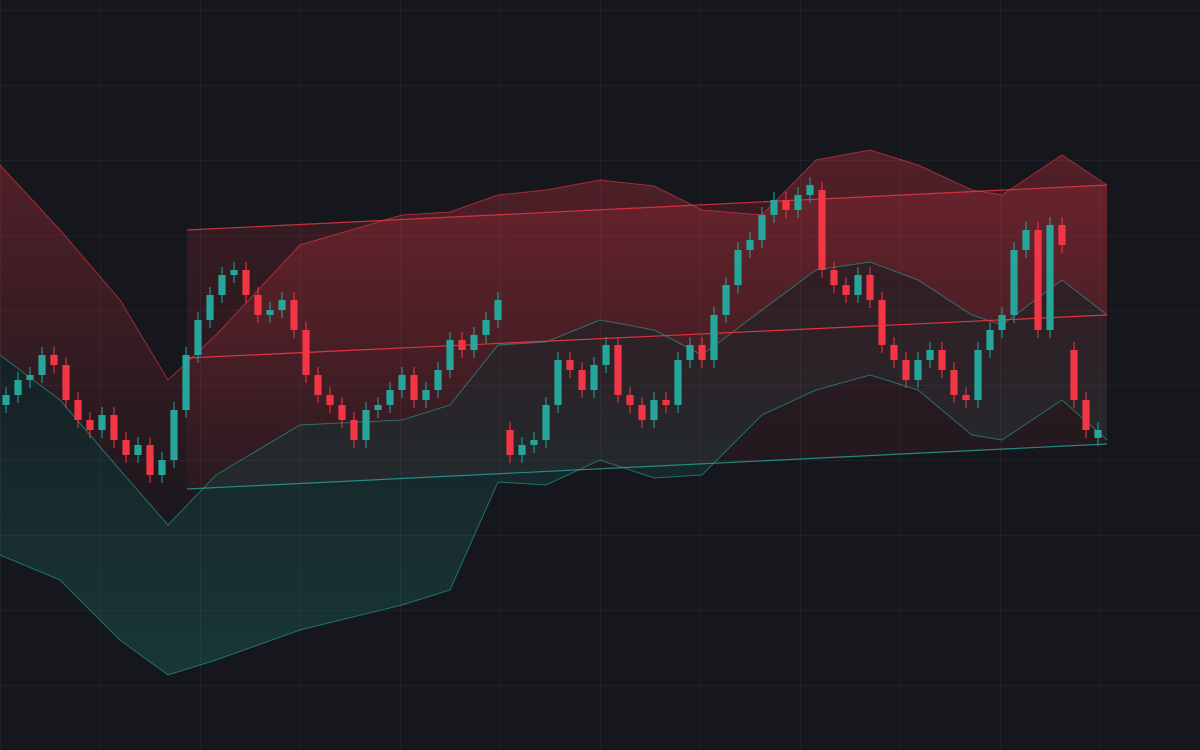 The image size is (1200, 750). Describe the element at coordinates (647, 207) in the screenshot. I see `channel-line-upper` at that location.